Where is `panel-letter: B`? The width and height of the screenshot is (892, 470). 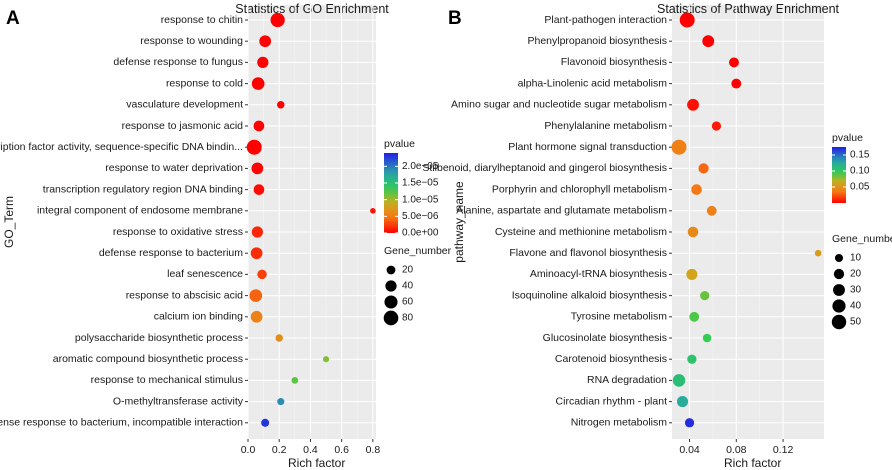
panel-letter: B is located at coordinates (455, 18).